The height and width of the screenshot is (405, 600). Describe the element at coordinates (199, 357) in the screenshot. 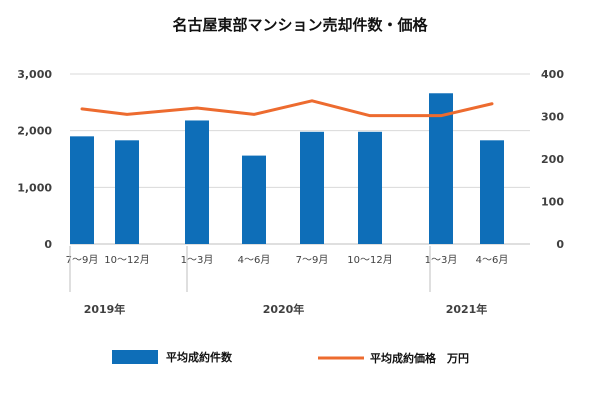

I see `legend-bar-label: 平均成約件数` at that location.